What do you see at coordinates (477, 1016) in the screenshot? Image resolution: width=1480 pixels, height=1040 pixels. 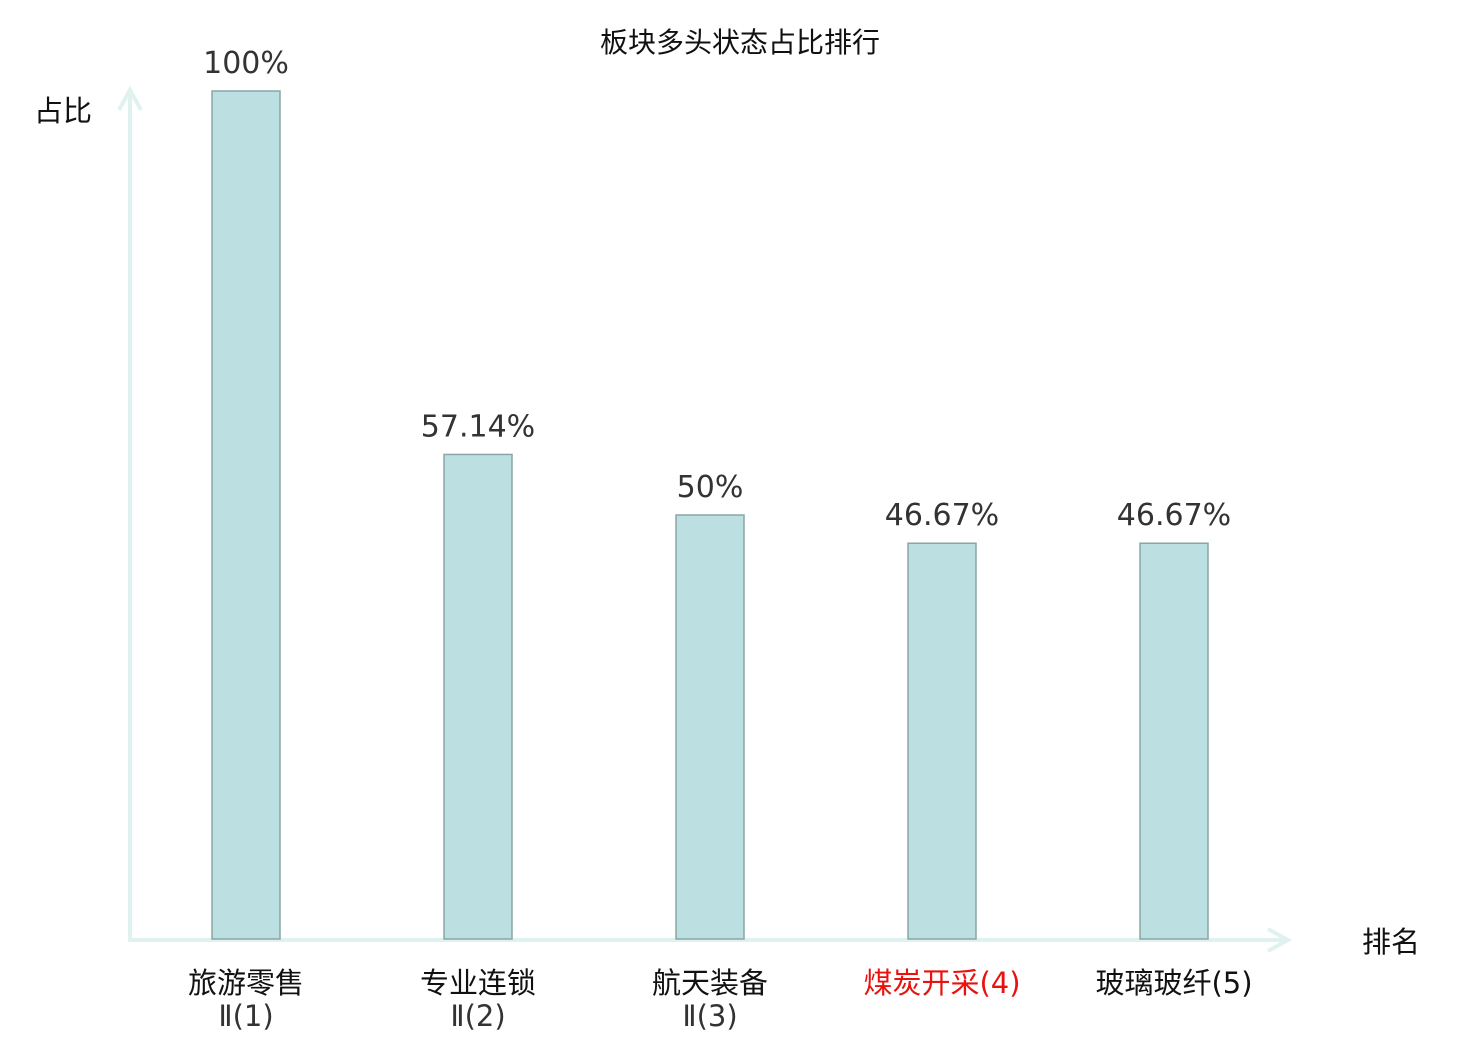 I see `x-tick-label-suffix: Ⅱ(2)` at bounding box center [477, 1016].